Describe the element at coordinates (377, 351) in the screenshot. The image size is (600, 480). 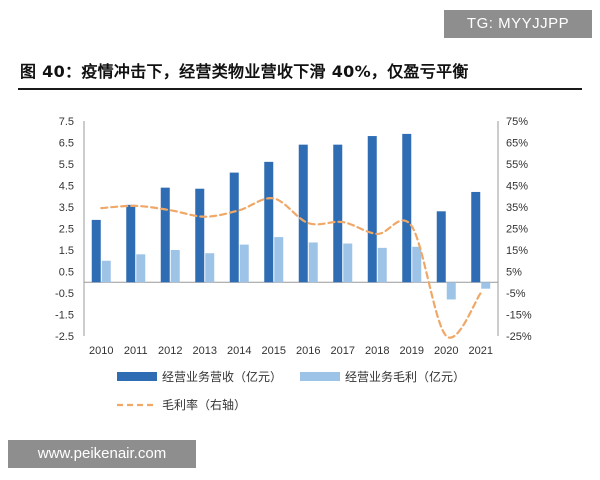
I see `x-tick-label: 2018` at that location.